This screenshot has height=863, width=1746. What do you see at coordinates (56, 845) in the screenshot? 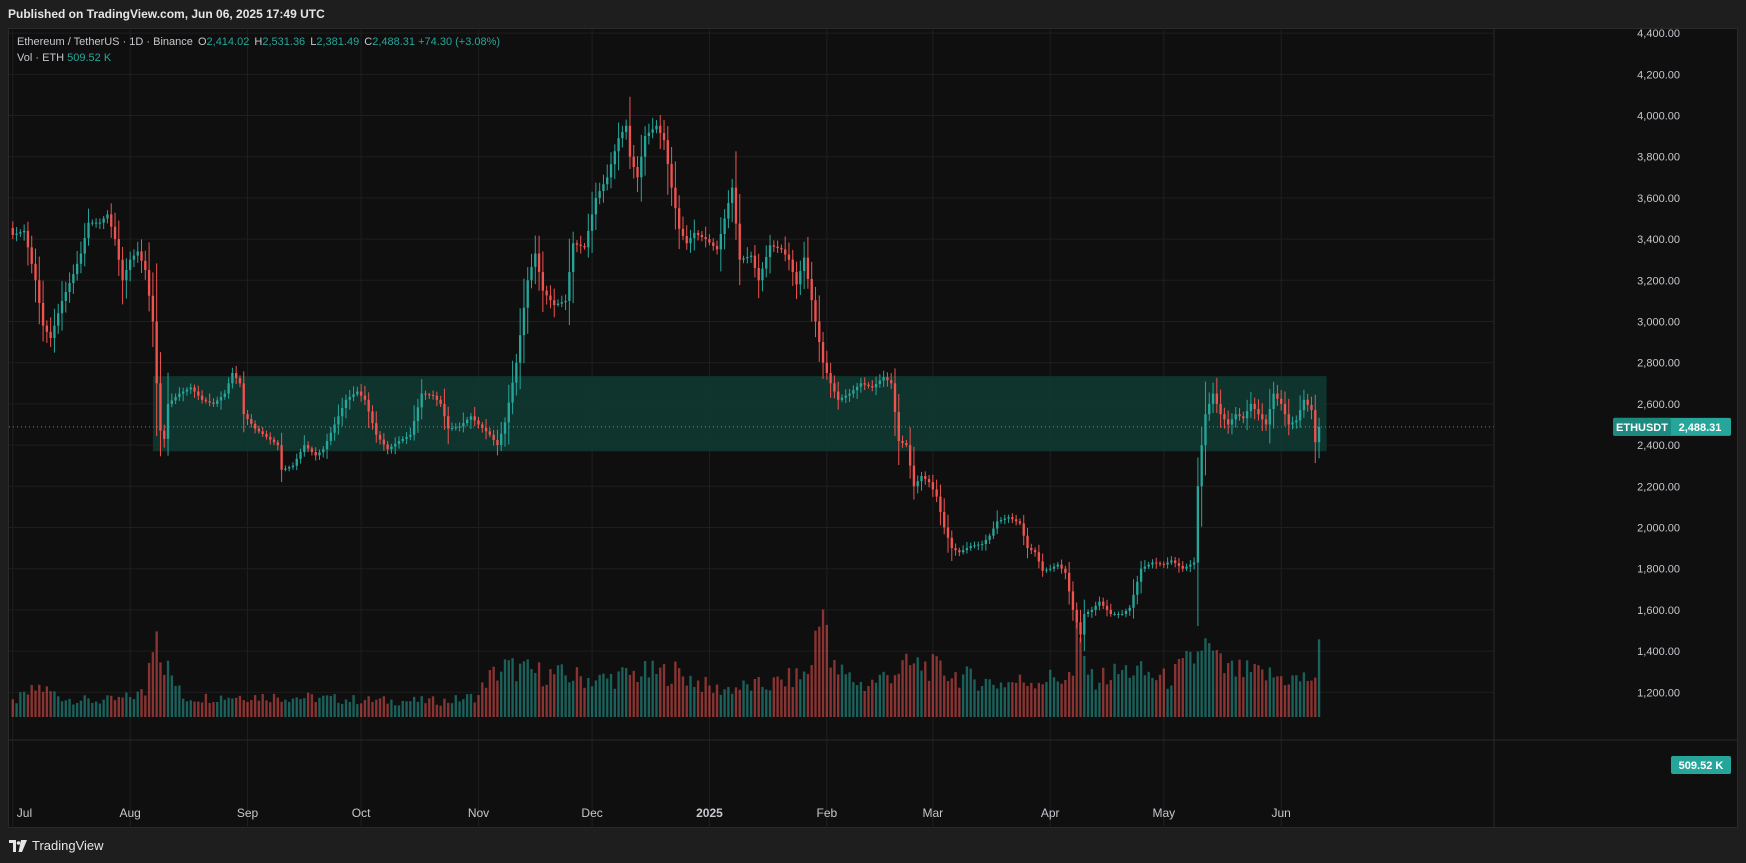
I see `tradingview-brand: TradingView` at bounding box center [56, 845].